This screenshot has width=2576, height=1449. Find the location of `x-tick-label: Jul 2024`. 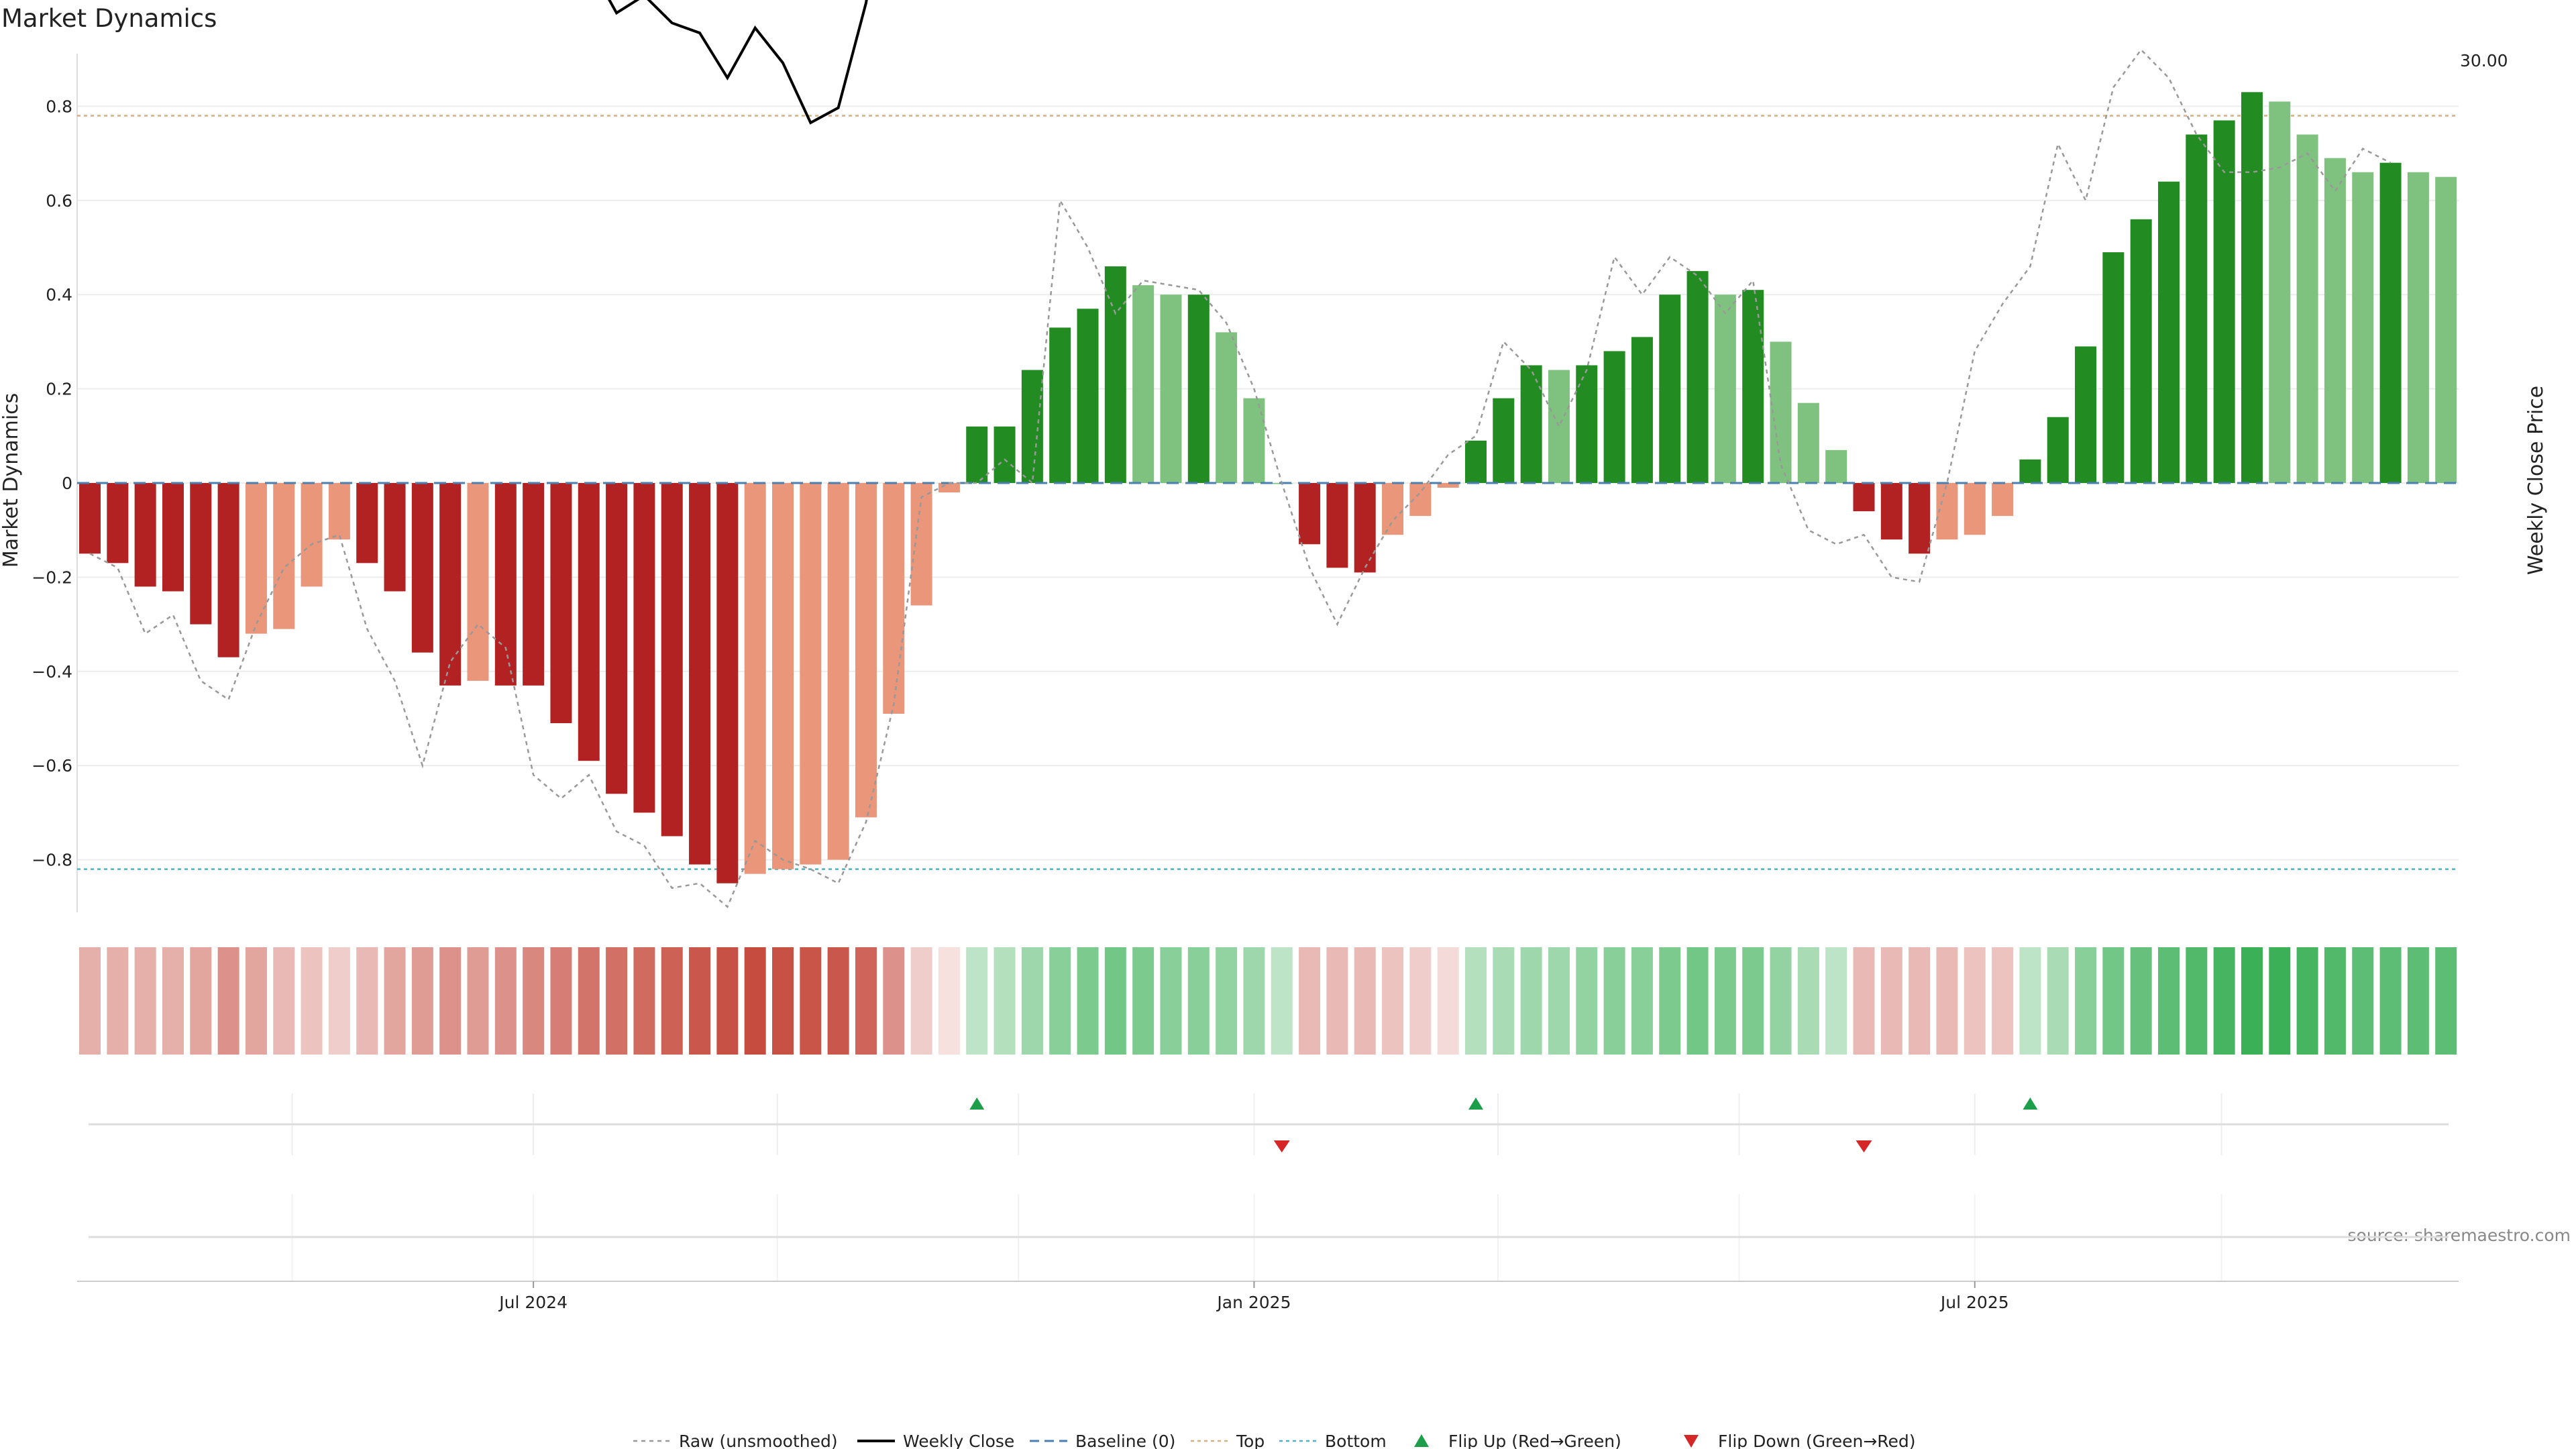

x-tick-label: Jul 2024 is located at coordinates (533, 1302).